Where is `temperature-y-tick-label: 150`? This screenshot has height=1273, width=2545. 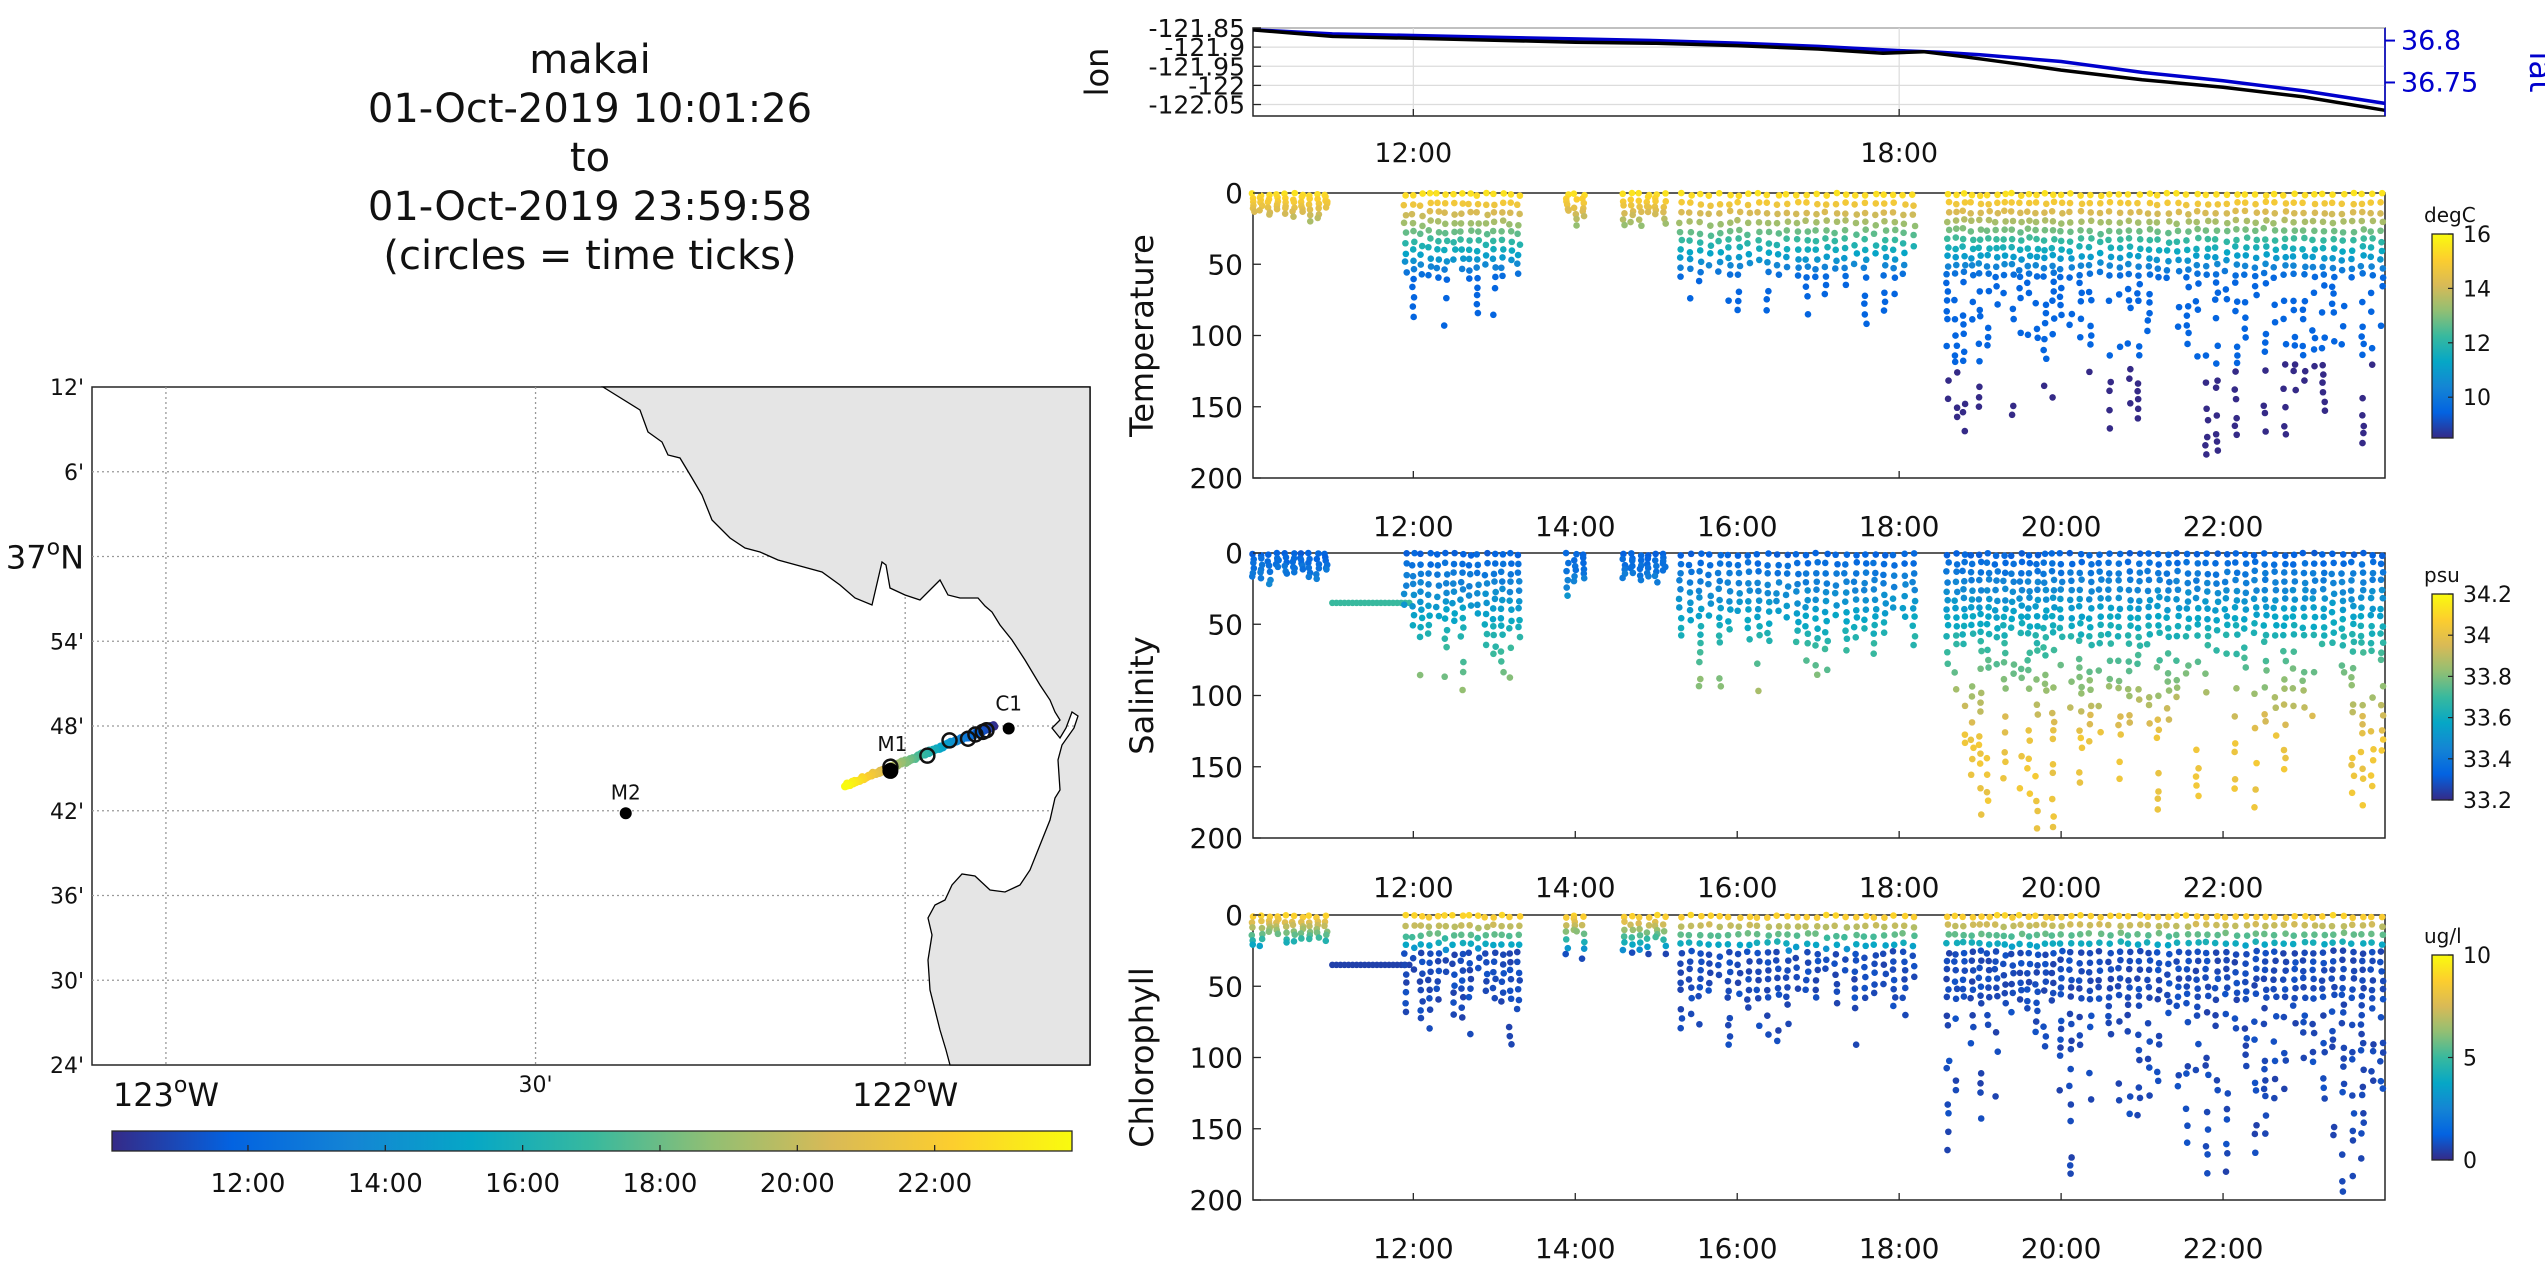
temperature-y-tick-label: 150 is located at coordinates (1216, 407).